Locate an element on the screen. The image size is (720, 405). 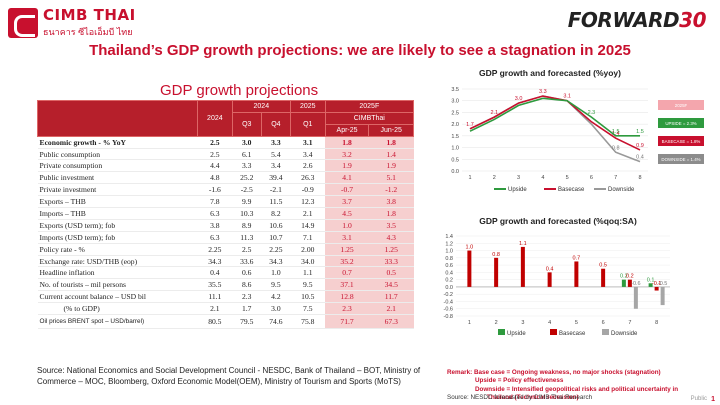
x-tick-label: 2 is located at coordinates (496, 323).